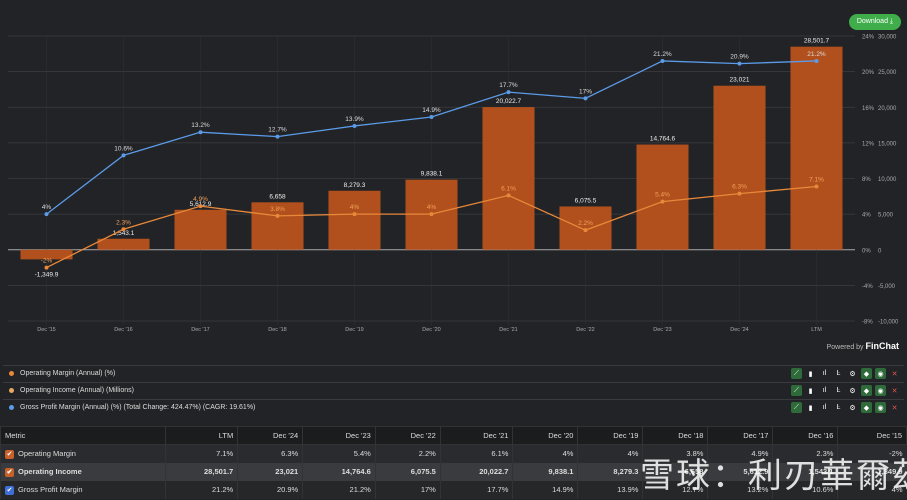 This screenshot has width=907, height=500. What do you see at coordinates (740, 80) in the screenshot?
I see `bar-label: 23,021` at bounding box center [740, 80].